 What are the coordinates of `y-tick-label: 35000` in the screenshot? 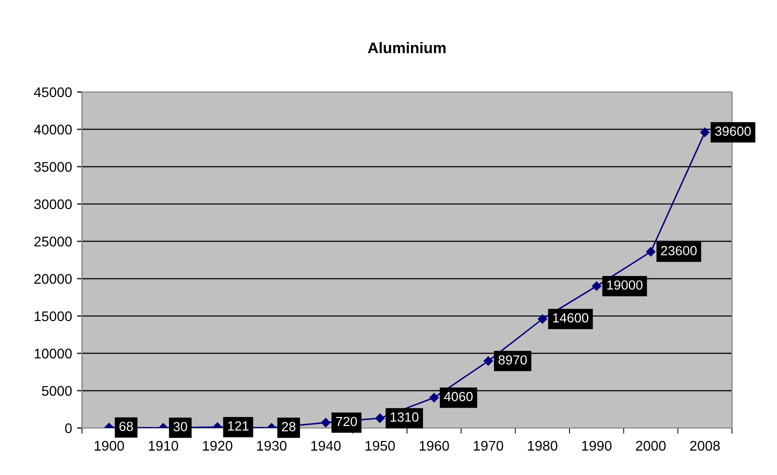 It's located at (53, 167).